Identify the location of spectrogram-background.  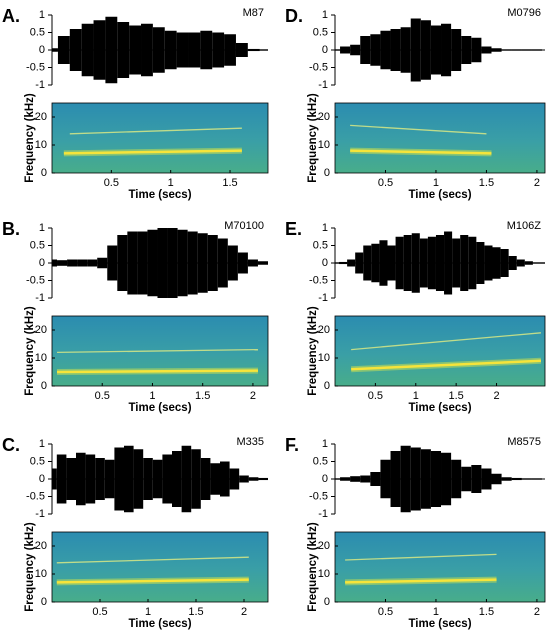
(440, 138).